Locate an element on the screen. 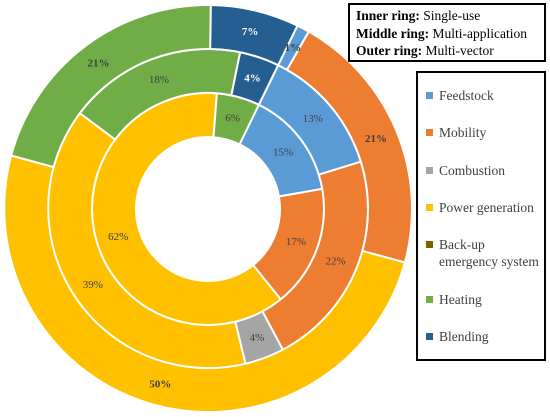 The image size is (550, 417). label-value: 62 is located at coordinates (113, 237).